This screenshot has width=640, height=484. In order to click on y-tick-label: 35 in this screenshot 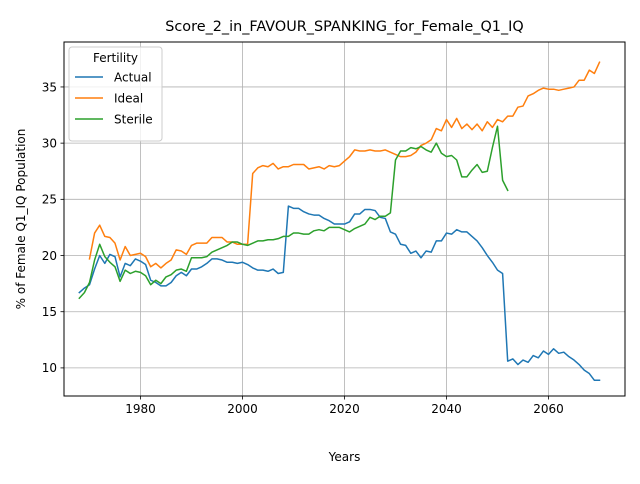, I will do `click(49, 87)`.